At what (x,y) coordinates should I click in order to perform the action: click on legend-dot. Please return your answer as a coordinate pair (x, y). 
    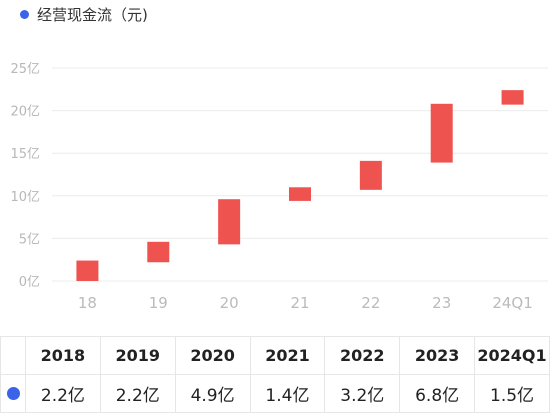
    Looking at the image, I should click on (24, 14).